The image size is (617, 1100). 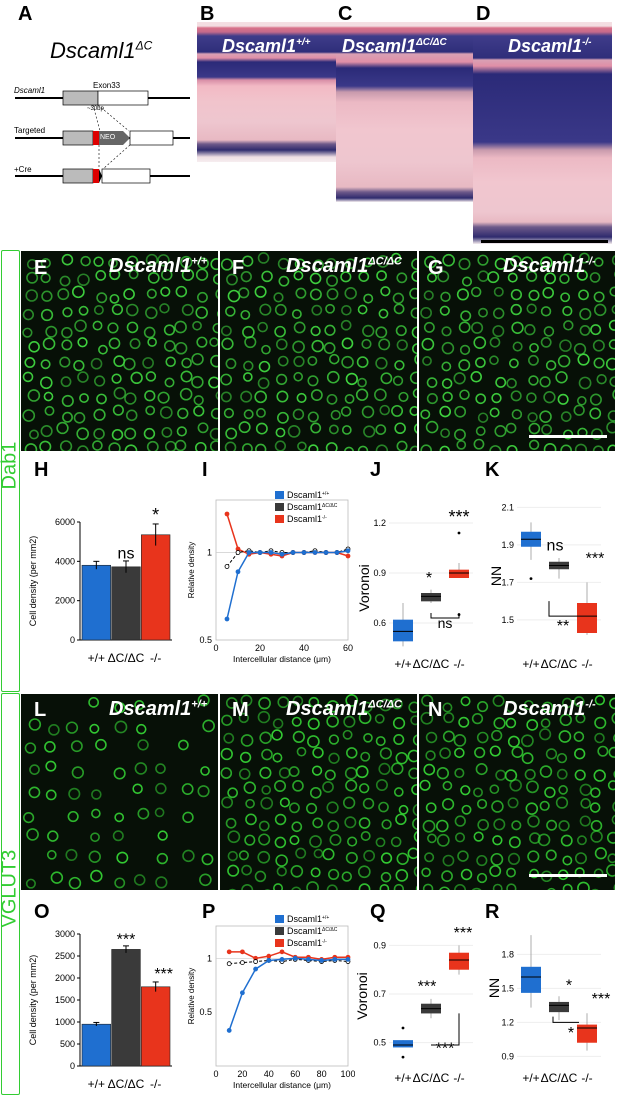 What do you see at coordinates (33, 581) in the screenshot?
I see `y-axis-label: Cell density (per mm2)` at bounding box center [33, 581].